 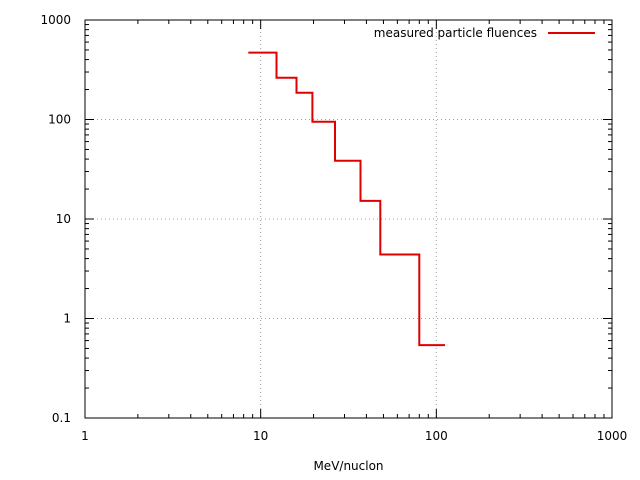 I want to click on legend: measured particle fluences, so click(x=484, y=33).